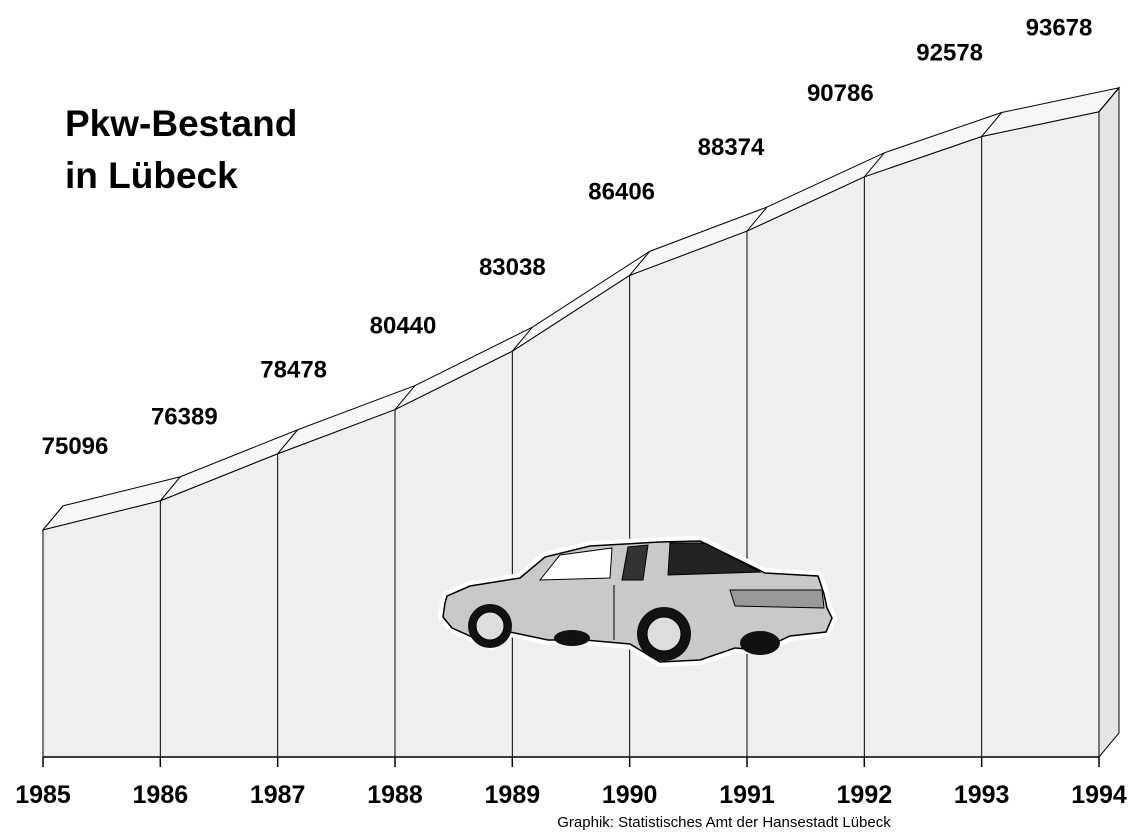 The width and height of the screenshot is (1131, 838). What do you see at coordinates (161, 795) in the screenshot?
I see `x-tick-label: 1986` at bounding box center [161, 795].